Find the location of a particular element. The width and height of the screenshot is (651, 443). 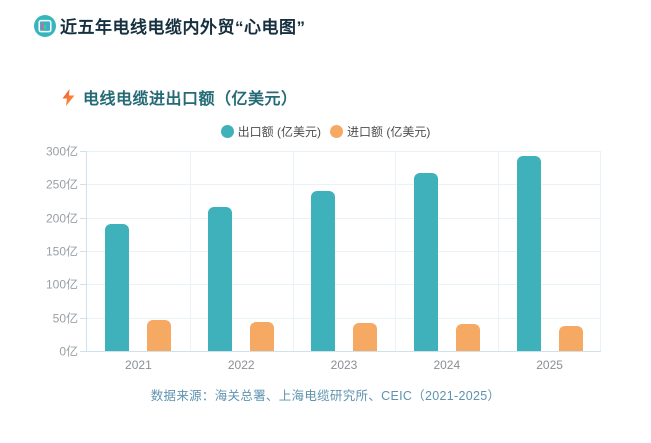

legend-item-export: 出口额 (亿美元) is located at coordinates (270, 131).